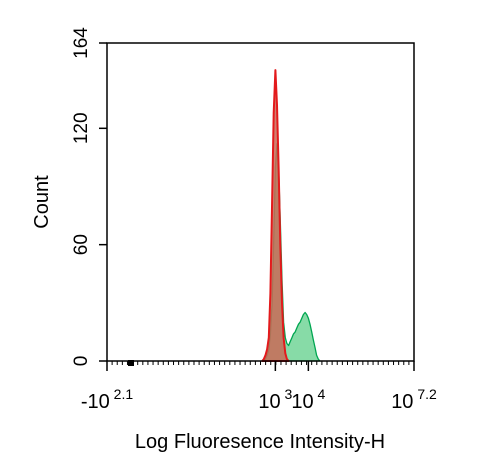 This screenshot has width=479, height=476. What do you see at coordinates (291, 215) in the screenshot?
I see `series-layer` at bounding box center [291, 215].